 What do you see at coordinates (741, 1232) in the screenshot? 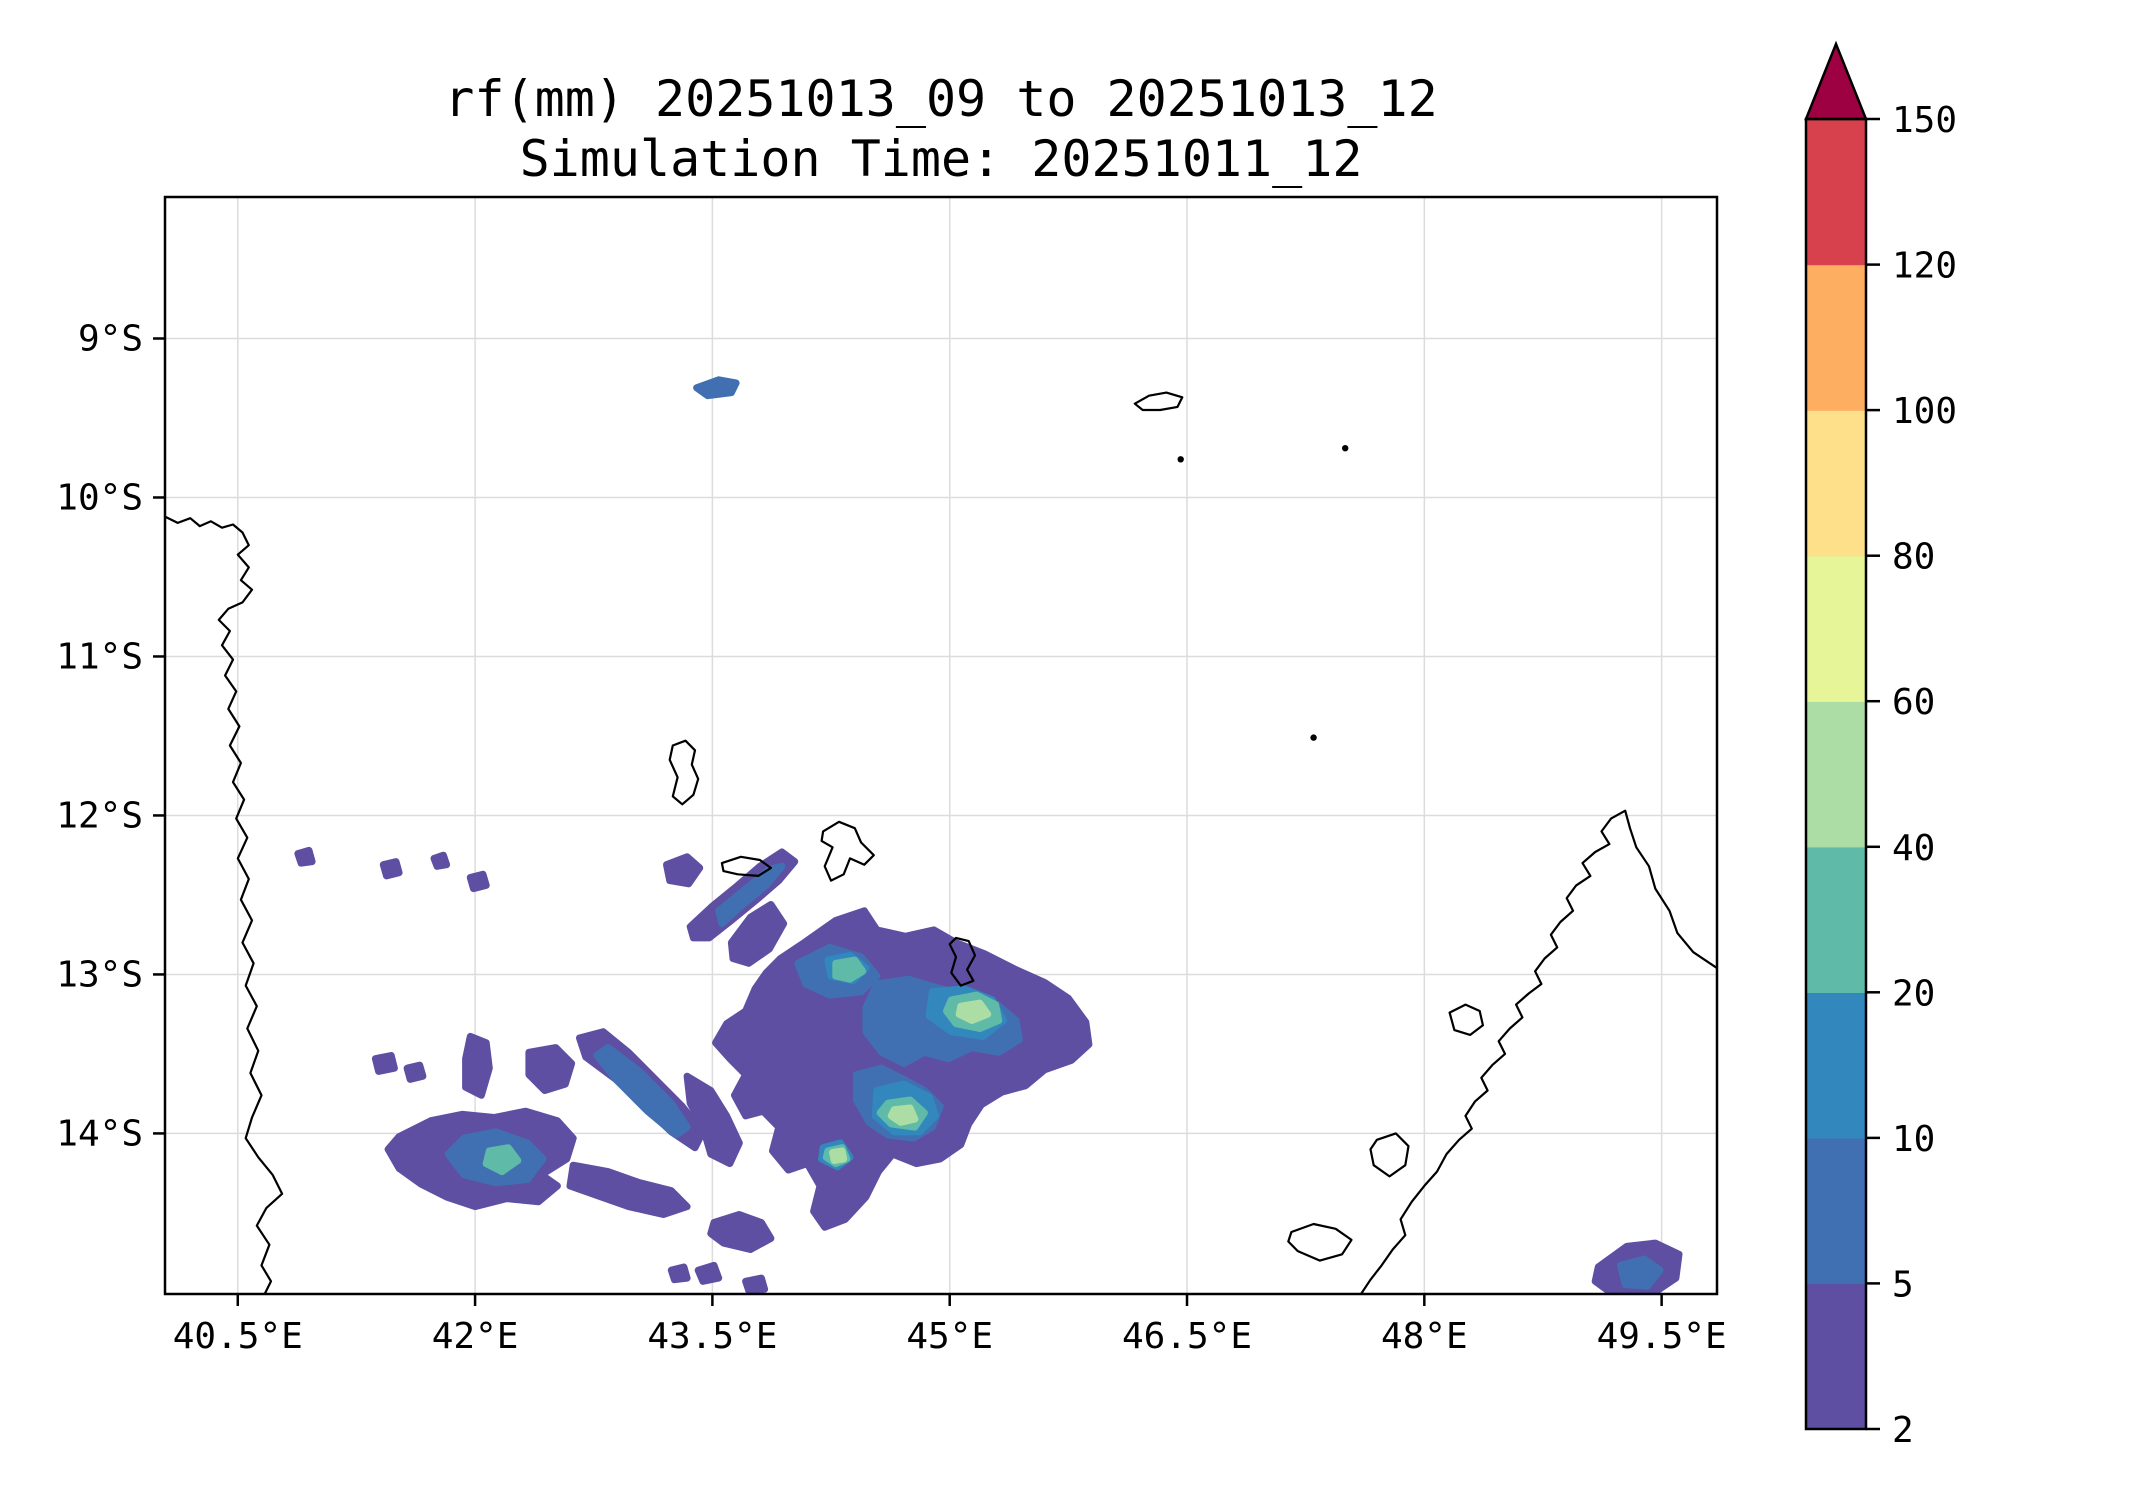
I see `rain-patch-south-speck-a` at bounding box center [741, 1232].